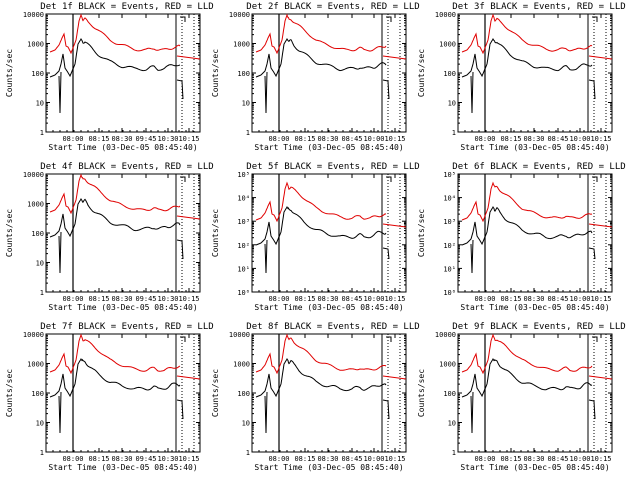 The height and width of the screenshot is (480, 640). Describe the element at coordinates (538, 167) in the screenshot. I see `chart-title: Det 6f BLACK = Events, RED = LLD` at that location.